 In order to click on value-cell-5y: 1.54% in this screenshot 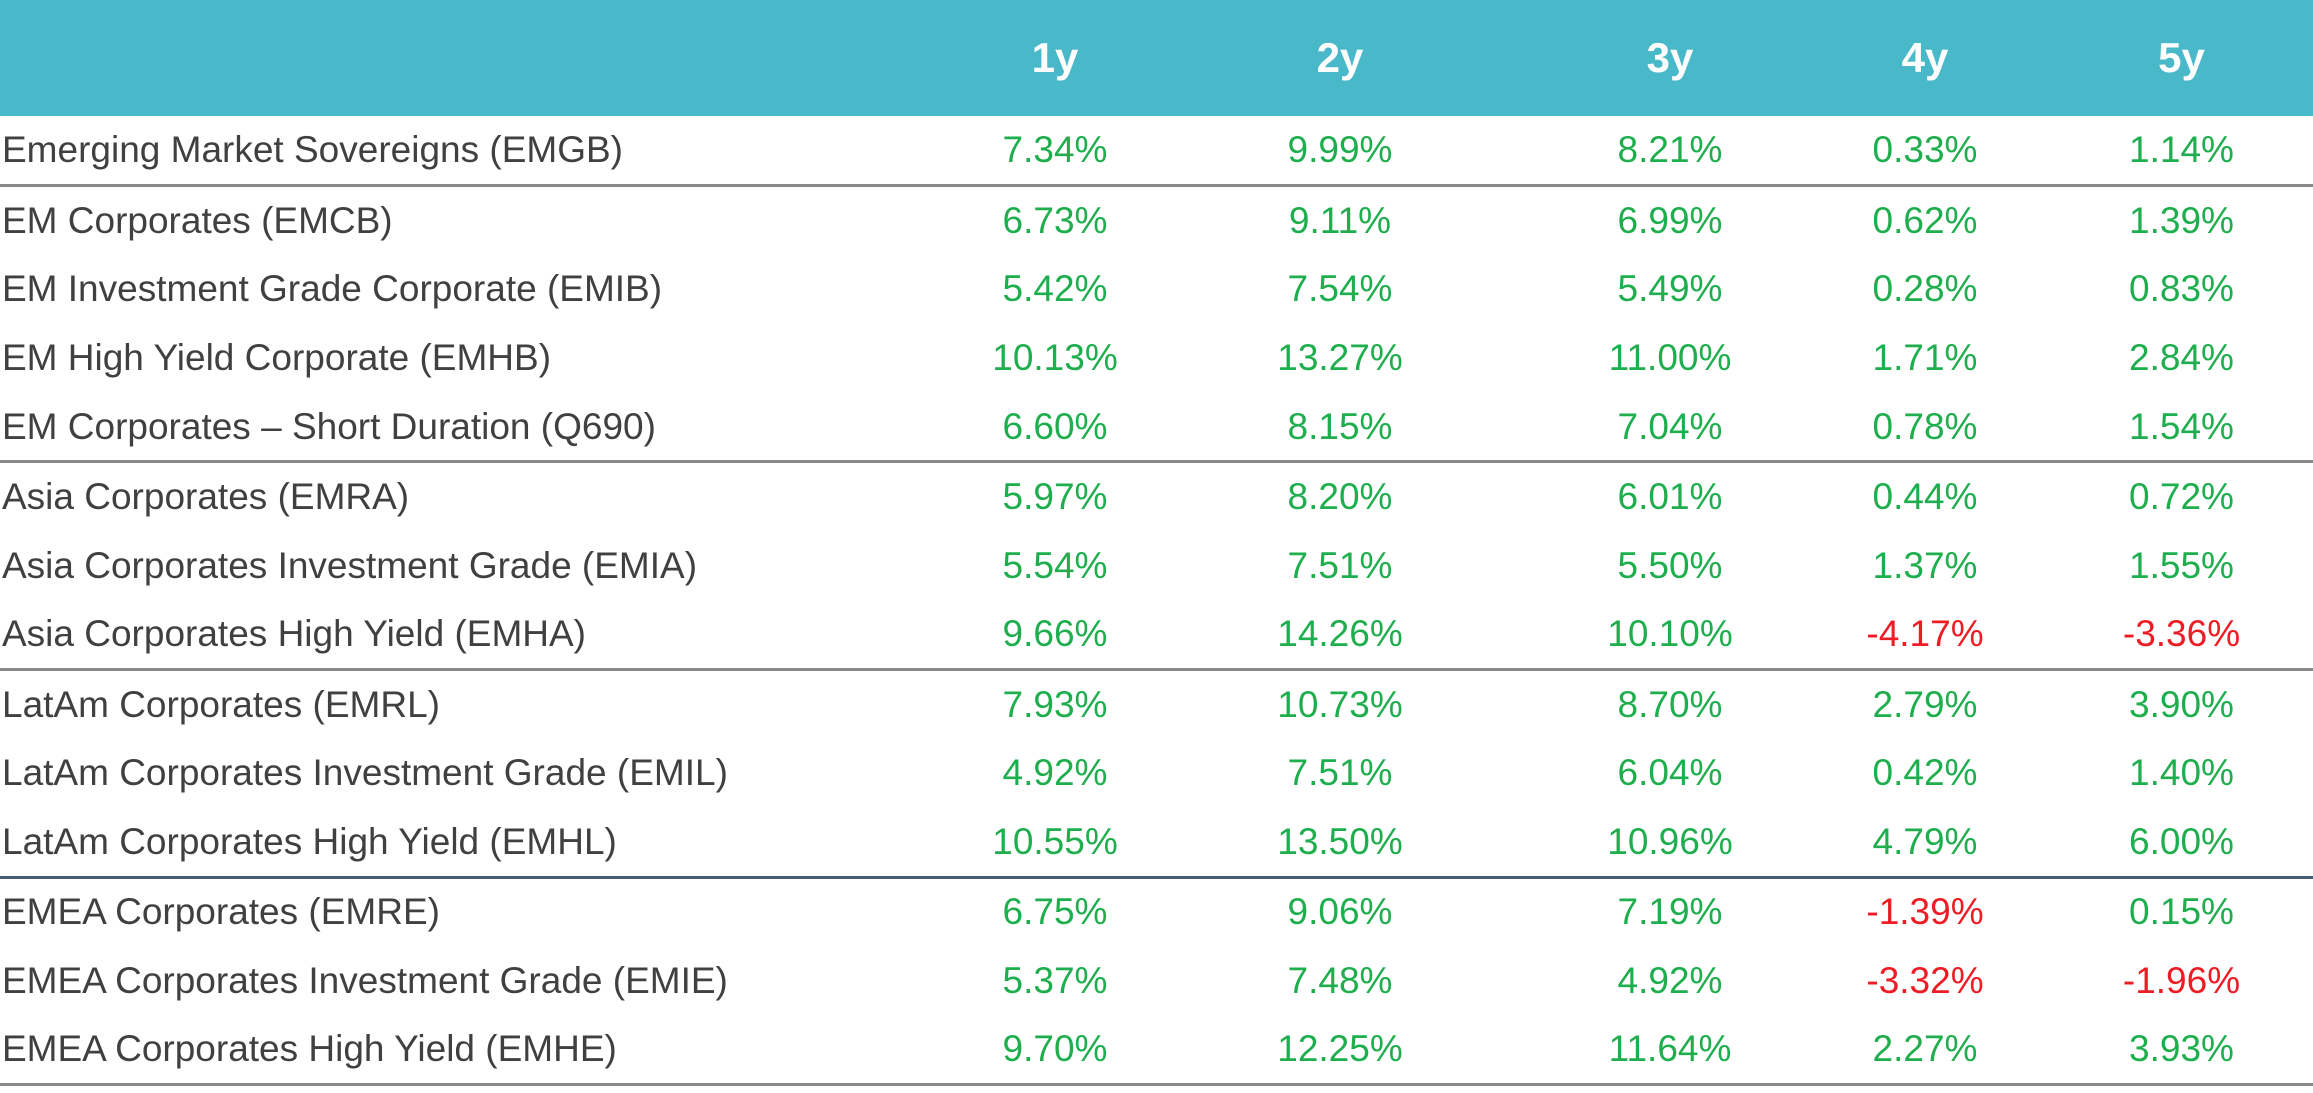, I will do `click(2181, 428)`.